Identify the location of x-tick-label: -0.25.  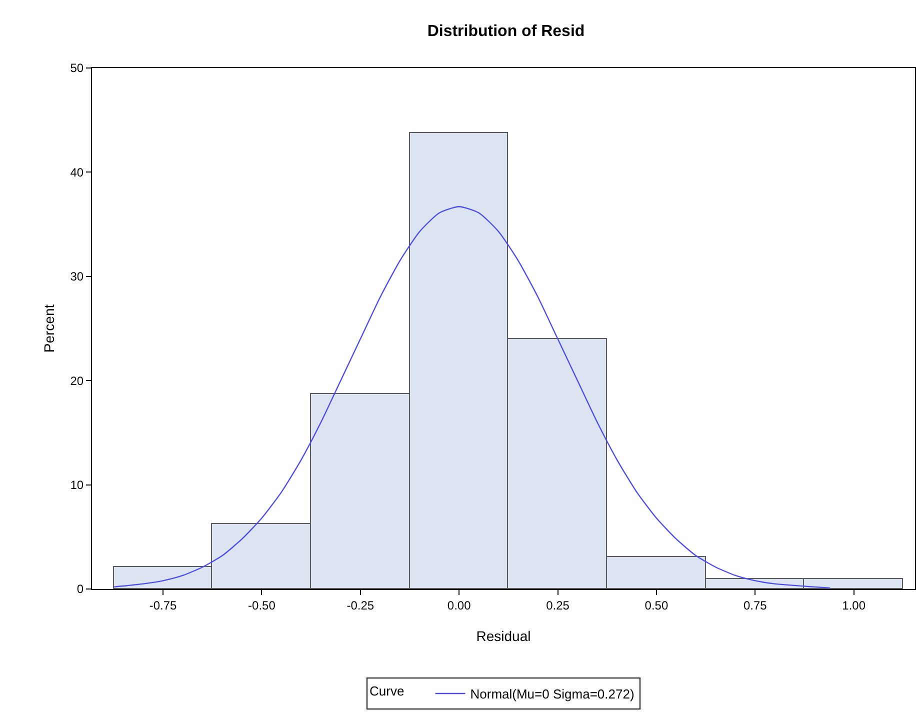
(360, 605).